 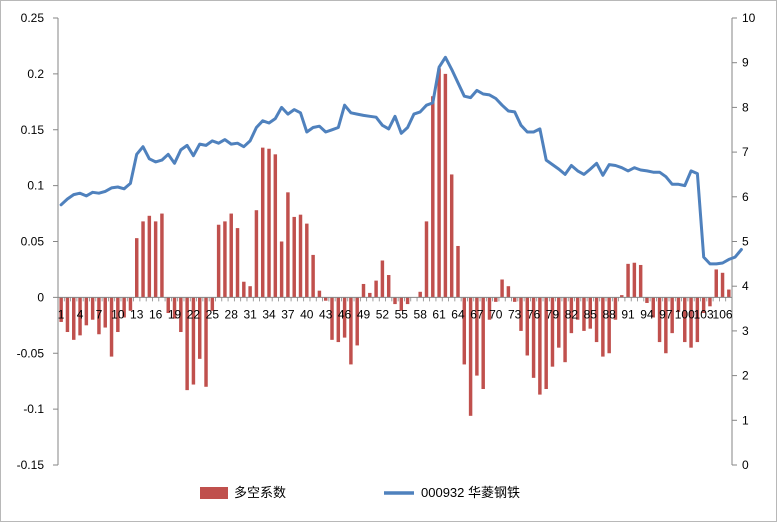 What do you see at coordinates (383, 314) in the screenshot?
I see `x-tick-label: 52` at bounding box center [383, 314].